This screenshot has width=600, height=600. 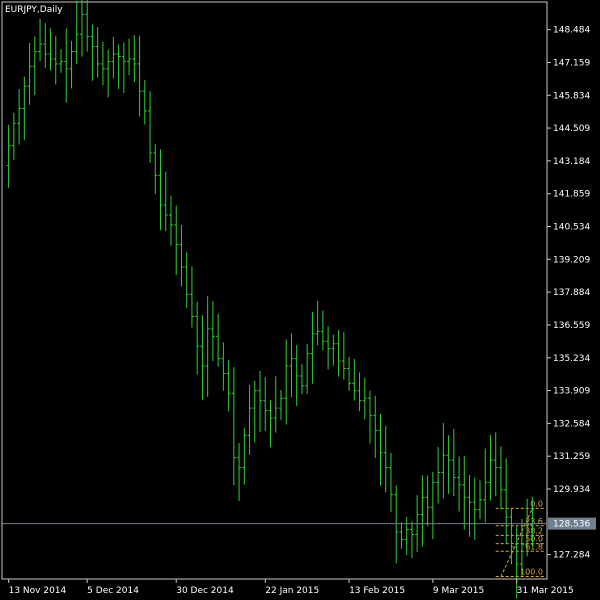 I want to click on y-tick-label: 132.584, so click(x=571, y=424).